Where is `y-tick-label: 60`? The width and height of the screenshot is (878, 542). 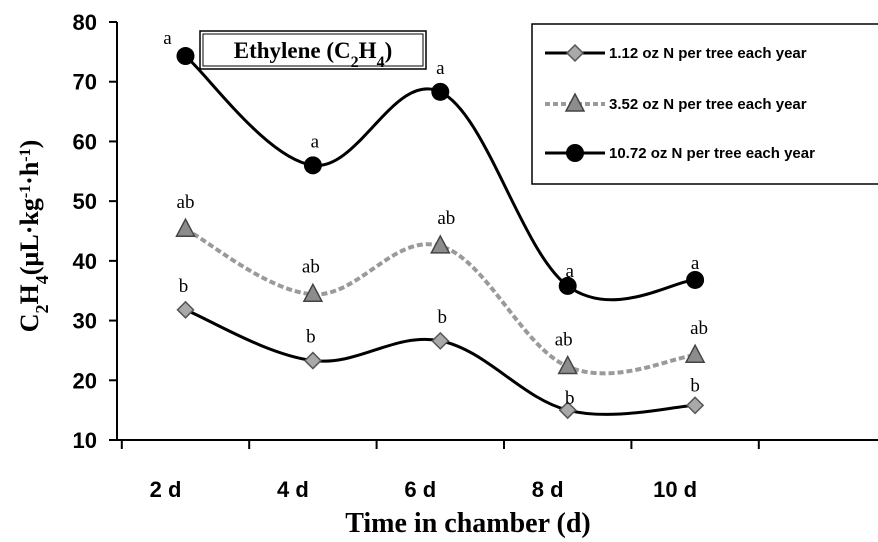
y-tick-label: 60 is located at coordinates (85, 141).